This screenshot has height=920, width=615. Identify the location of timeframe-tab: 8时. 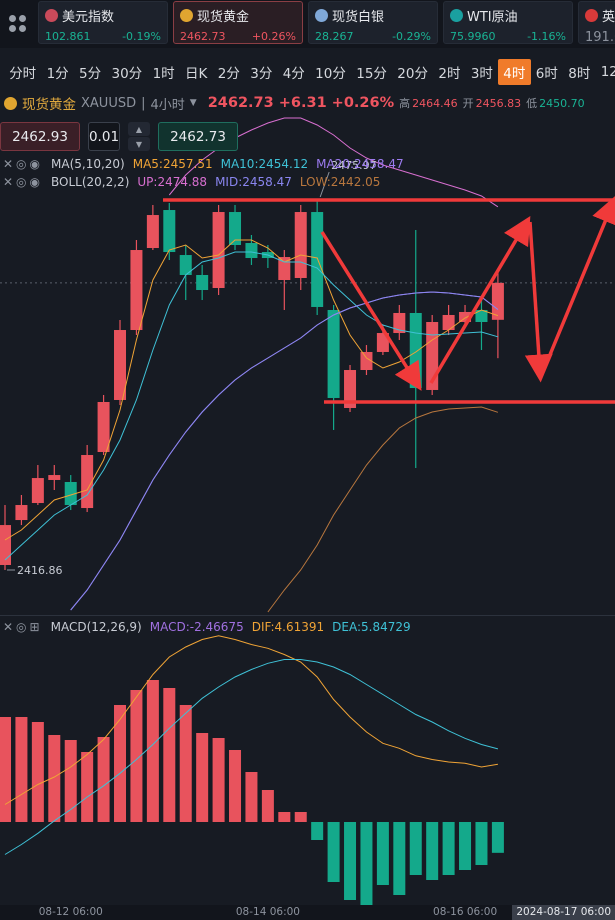
(579, 74).